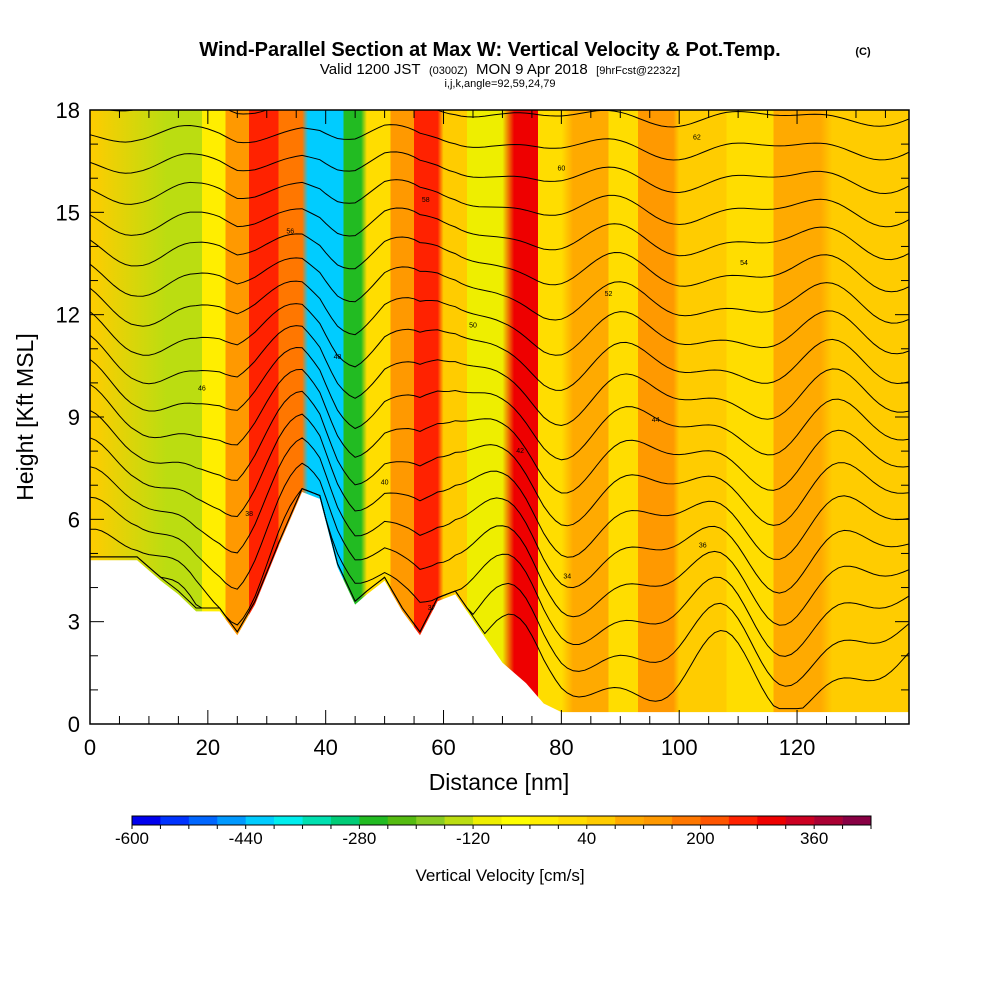 Image resolution: width=1000 pixels, height=1005 pixels. What do you see at coordinates (338, 357) in the screenshot?
I see `theta-contour-label: 48` at bounding box center [338, 357].